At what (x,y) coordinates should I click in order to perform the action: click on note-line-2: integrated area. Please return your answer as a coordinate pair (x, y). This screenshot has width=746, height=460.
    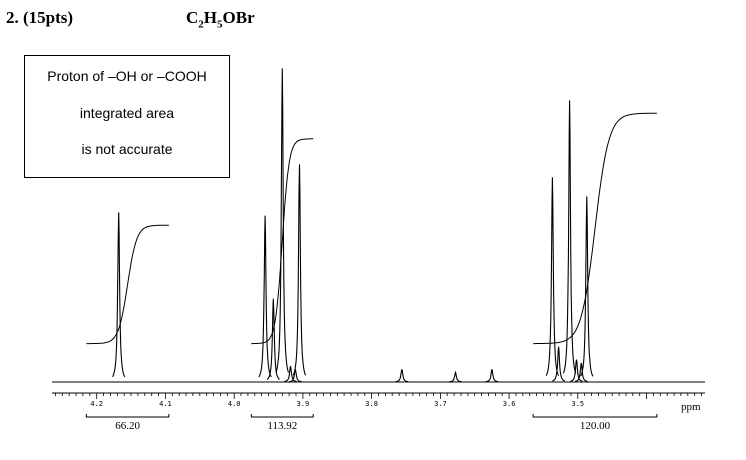
    Looking at the image, I should click on (127, 113).